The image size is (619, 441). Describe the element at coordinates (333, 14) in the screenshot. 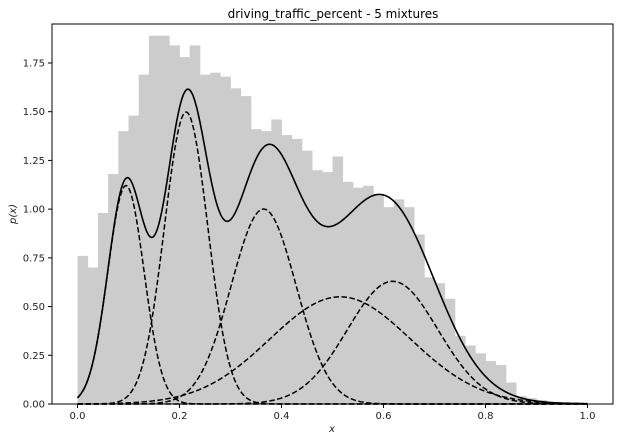

I see `chart-title: driving_traffic_percent - 5 mixtures` at that location.